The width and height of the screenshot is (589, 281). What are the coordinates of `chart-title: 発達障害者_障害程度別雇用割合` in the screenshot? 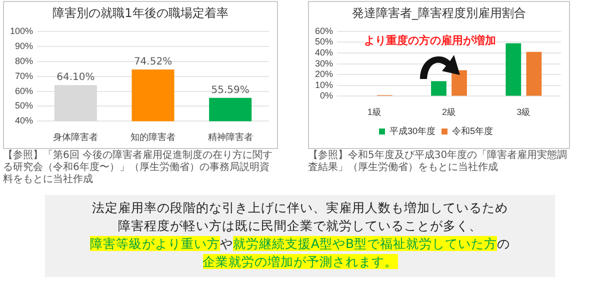 It's located at (439, 13).